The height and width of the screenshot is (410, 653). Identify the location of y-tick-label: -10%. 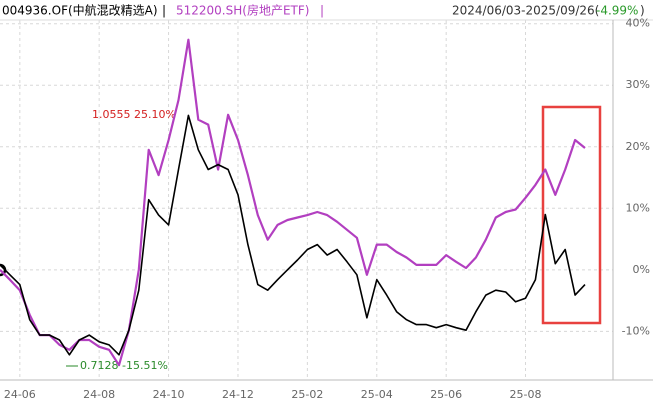
(636, 330).